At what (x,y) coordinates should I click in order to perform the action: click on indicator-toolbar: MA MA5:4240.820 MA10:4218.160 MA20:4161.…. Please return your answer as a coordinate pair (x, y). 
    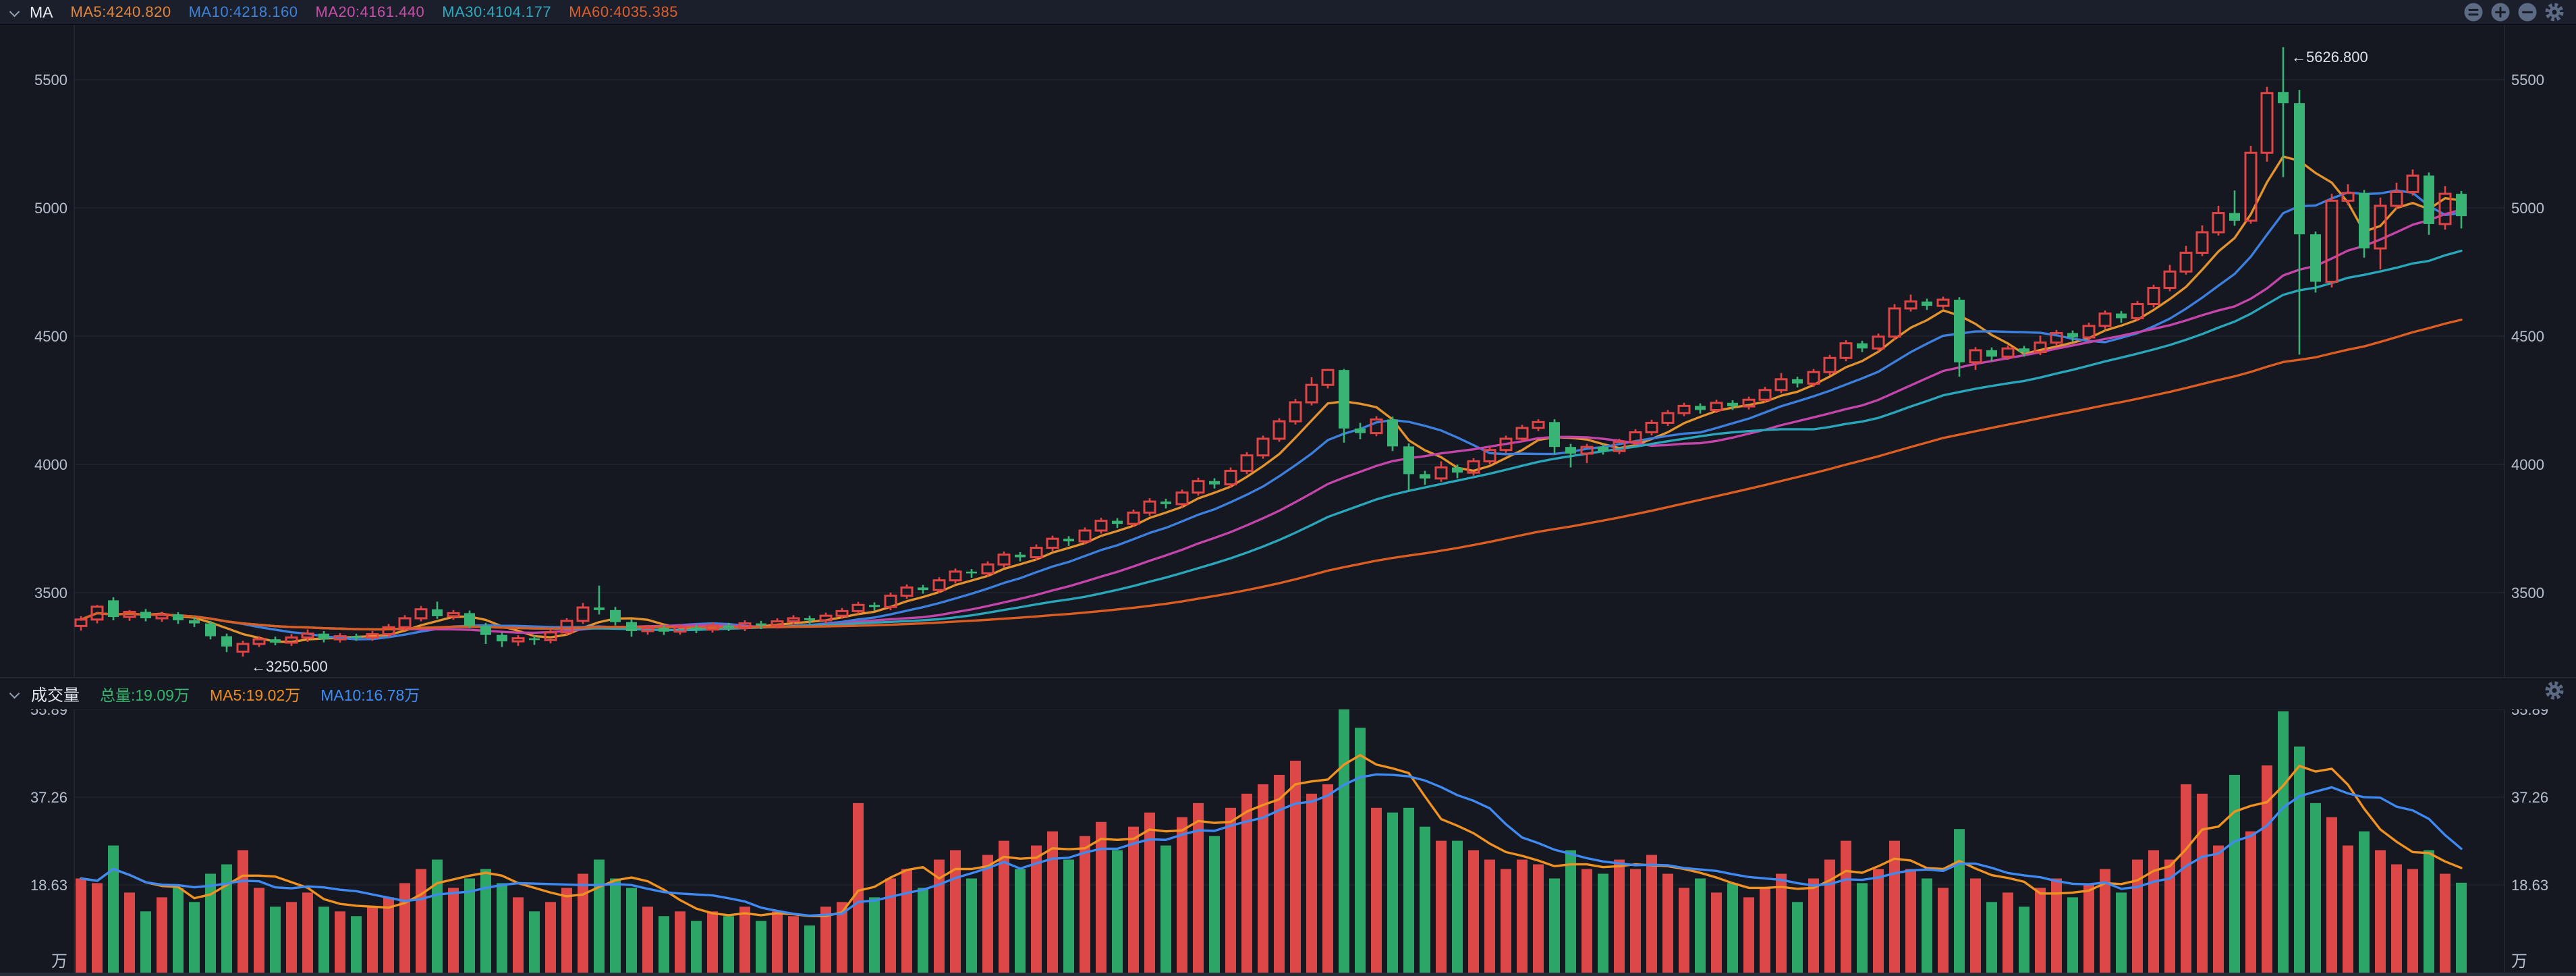
    Looking at the image, I should click on (1288, 13).